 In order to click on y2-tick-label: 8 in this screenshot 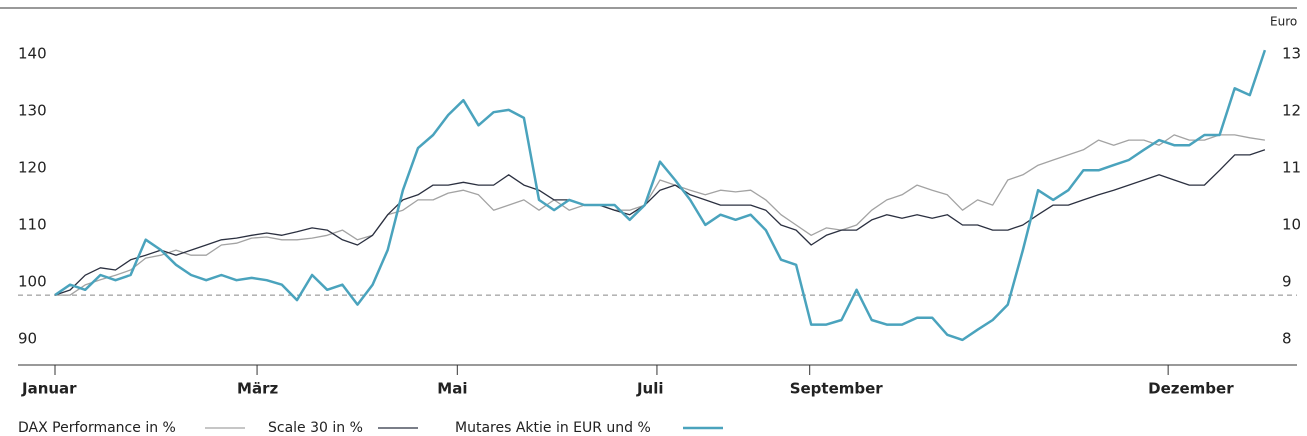, I will do `click(1287, 338)`.